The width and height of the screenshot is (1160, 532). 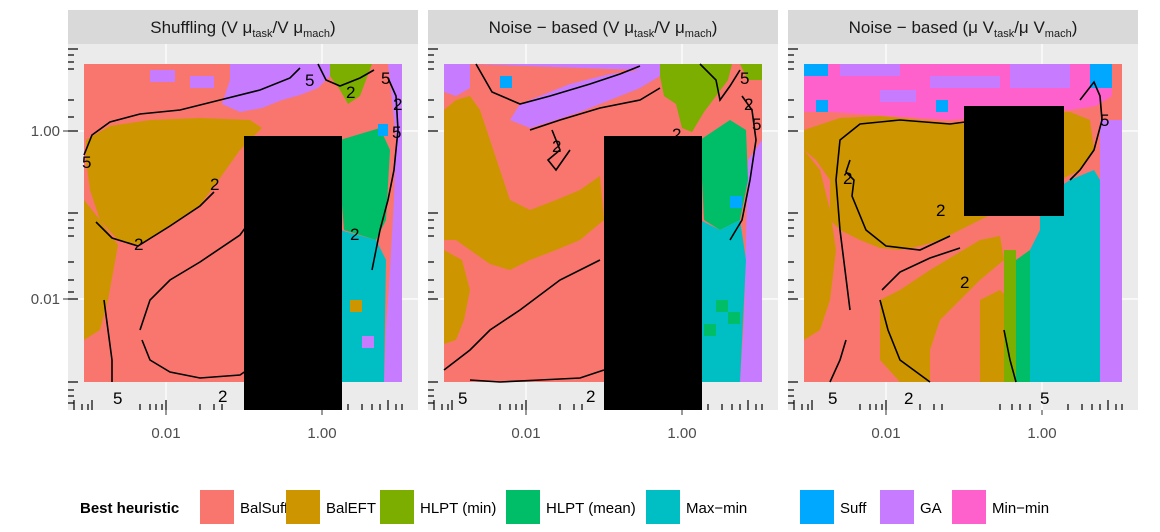 What do you see at coordinates (293, 273) in the screenshot?
I see `panel-1-redaction` at bounding box center [293, 273].